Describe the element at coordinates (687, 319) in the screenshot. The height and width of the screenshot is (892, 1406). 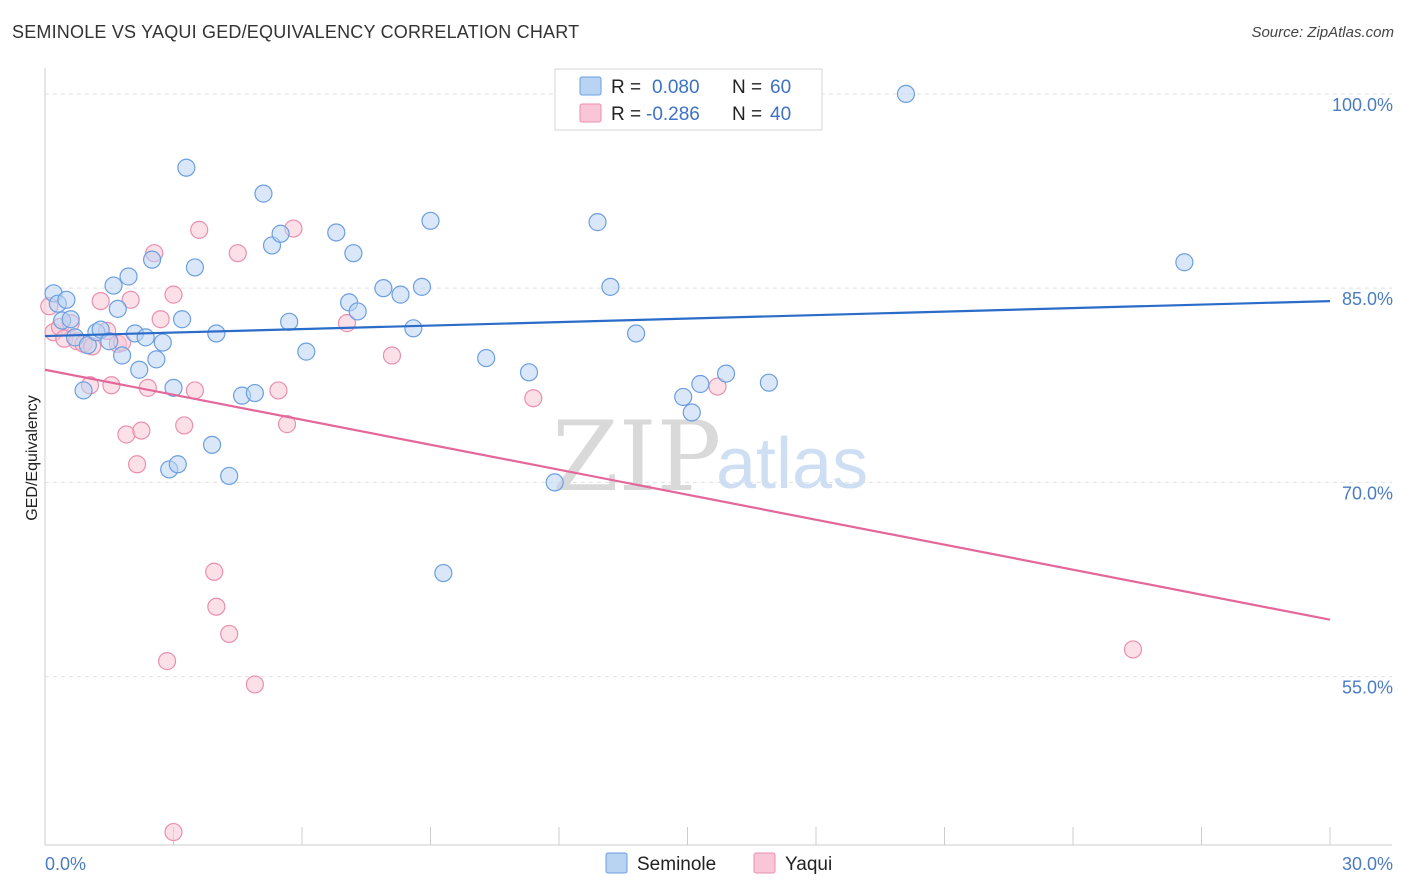
I see `seminole-trend-line` at that location.